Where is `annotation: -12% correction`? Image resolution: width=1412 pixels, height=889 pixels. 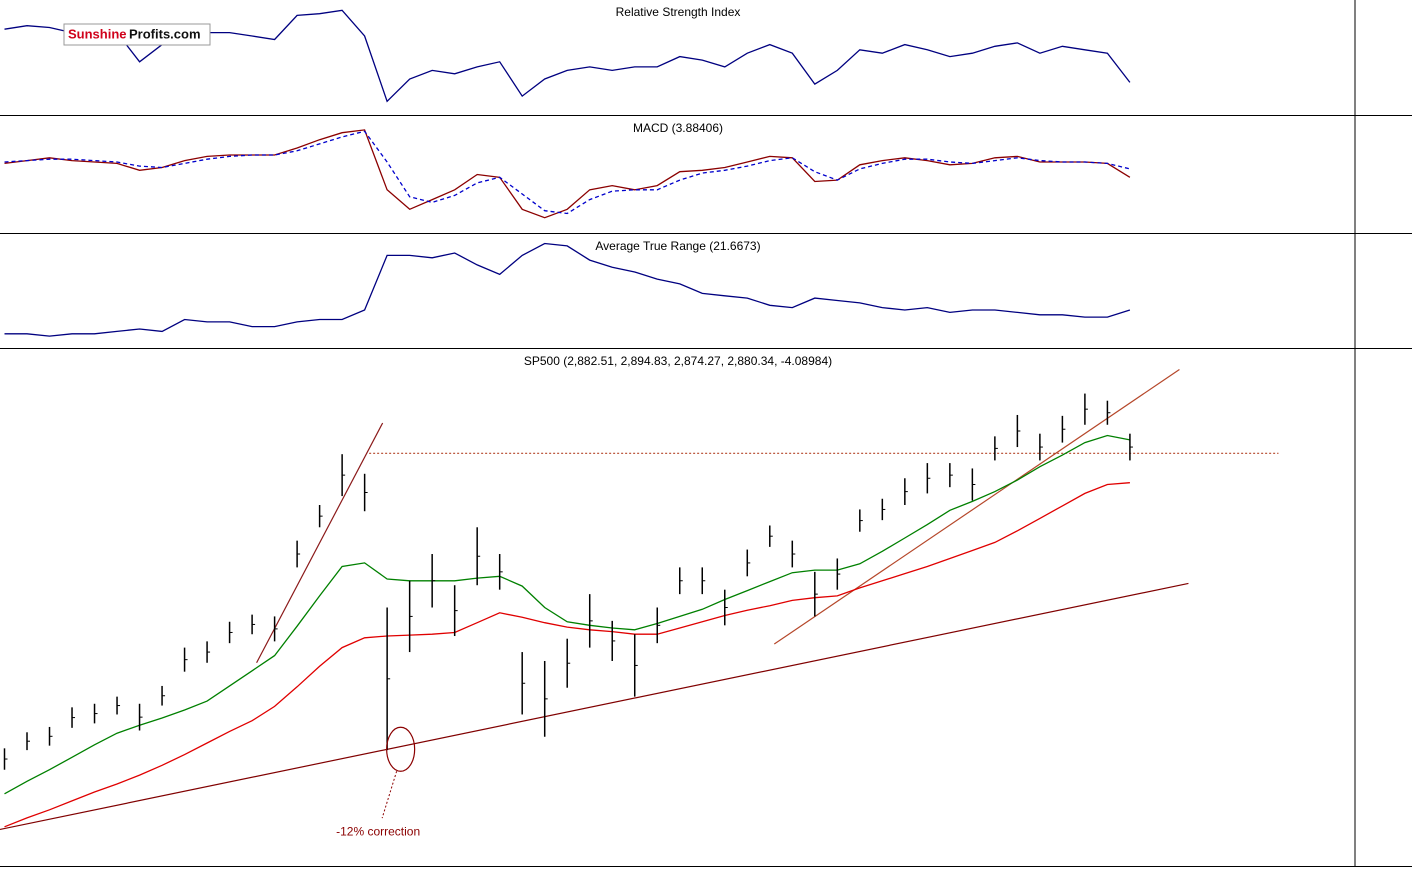
annotation: -12% correction is located at coordinates (378, 831).